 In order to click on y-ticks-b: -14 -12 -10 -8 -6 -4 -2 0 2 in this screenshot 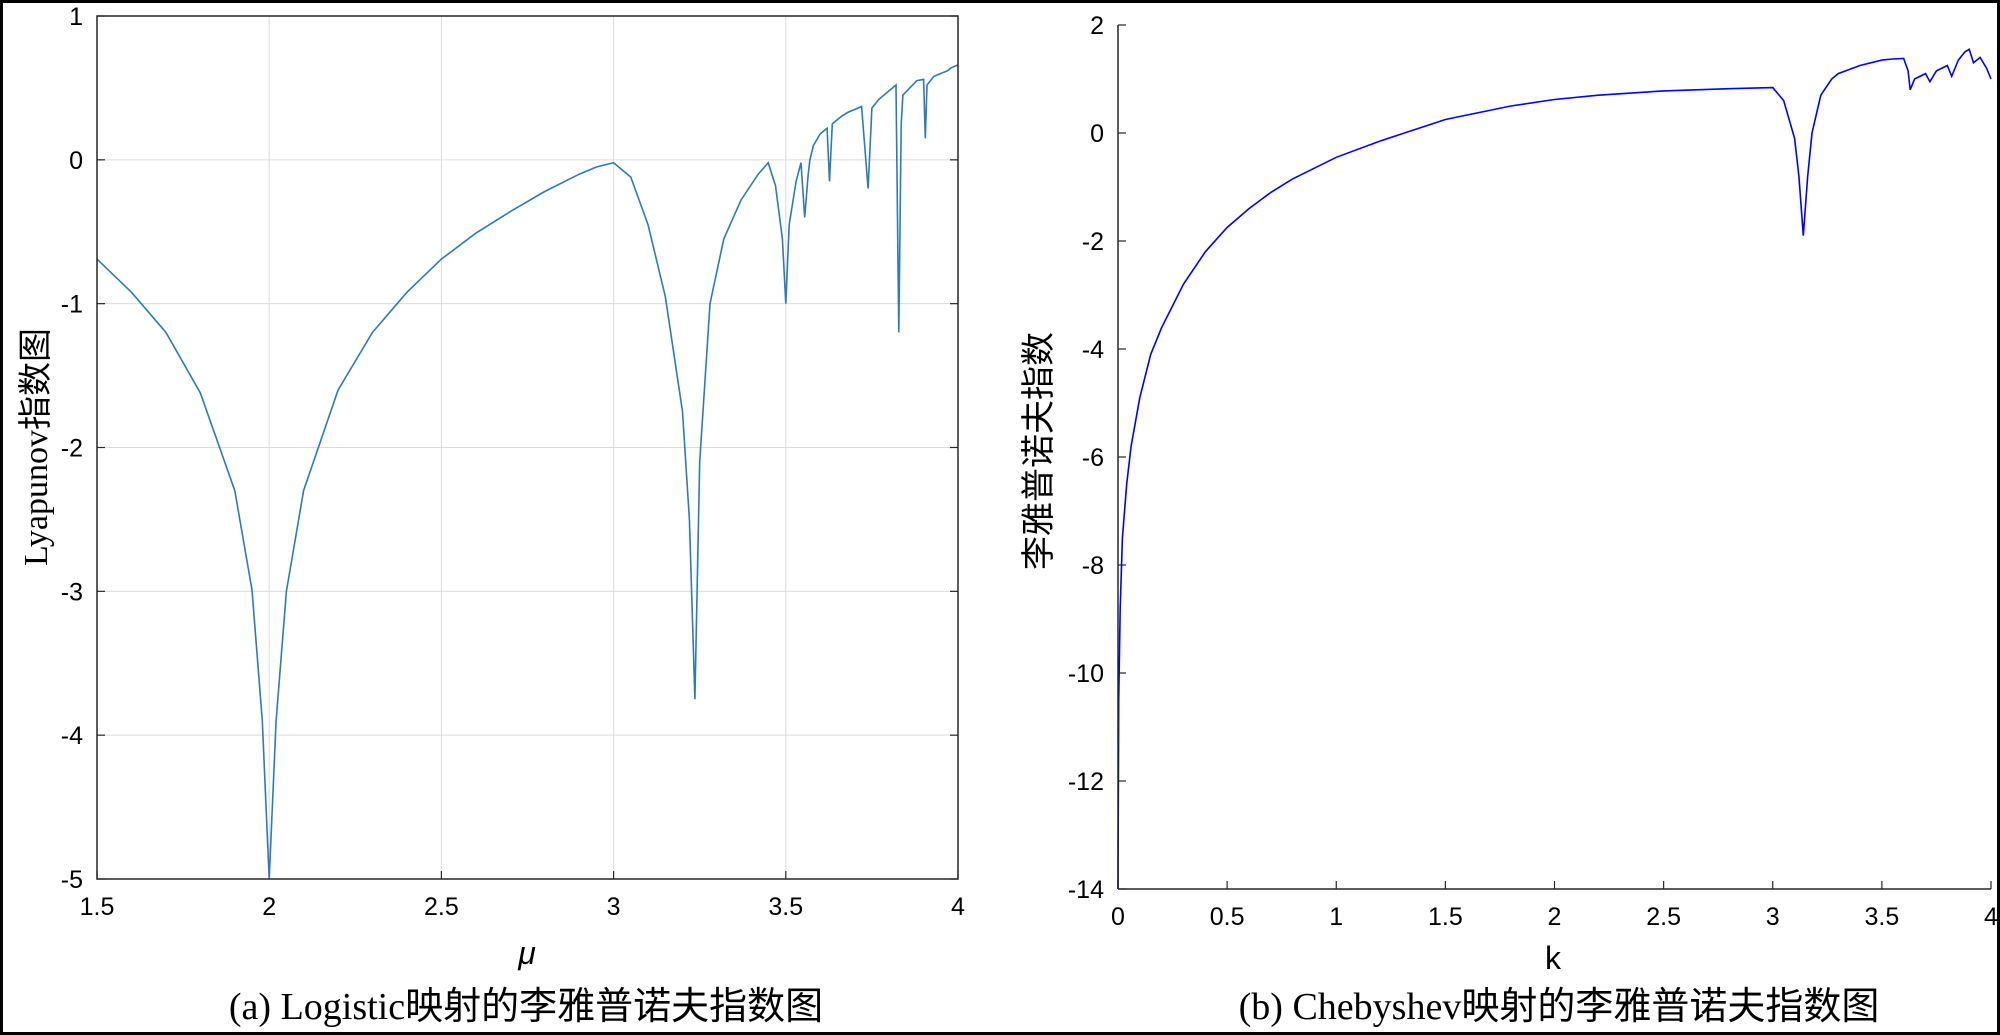, I will do `click(1097, 458)`.